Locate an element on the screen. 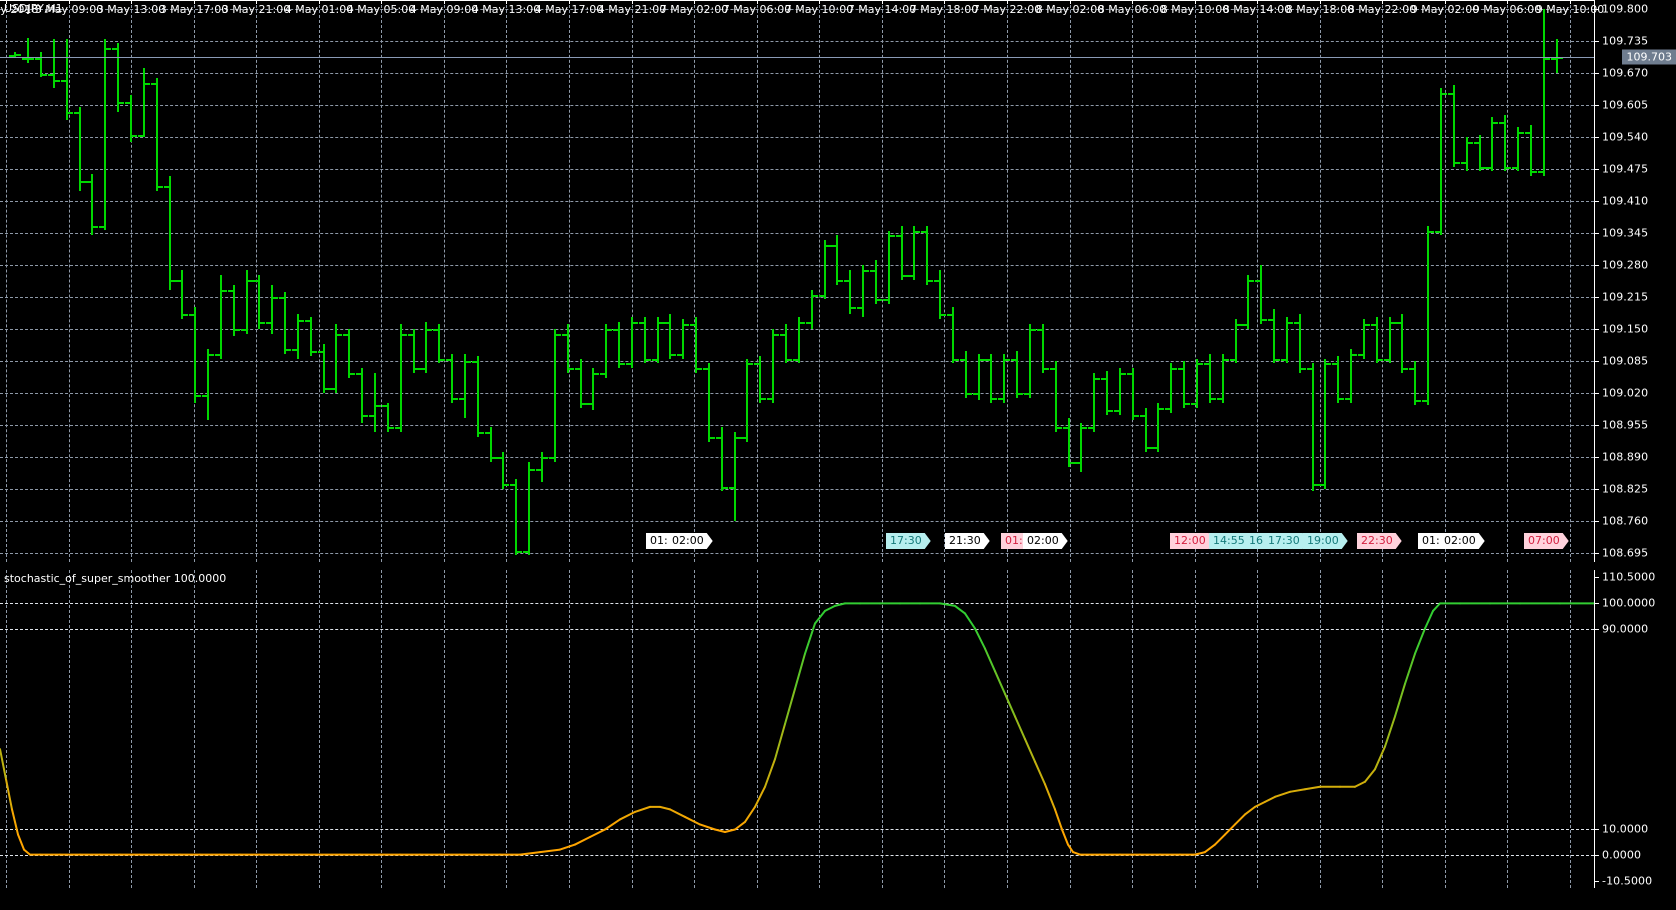 Image resolution: width=1676 pixels, height=910 pixels. time-marker: 22:30 is located at coordinates (1379, 541).